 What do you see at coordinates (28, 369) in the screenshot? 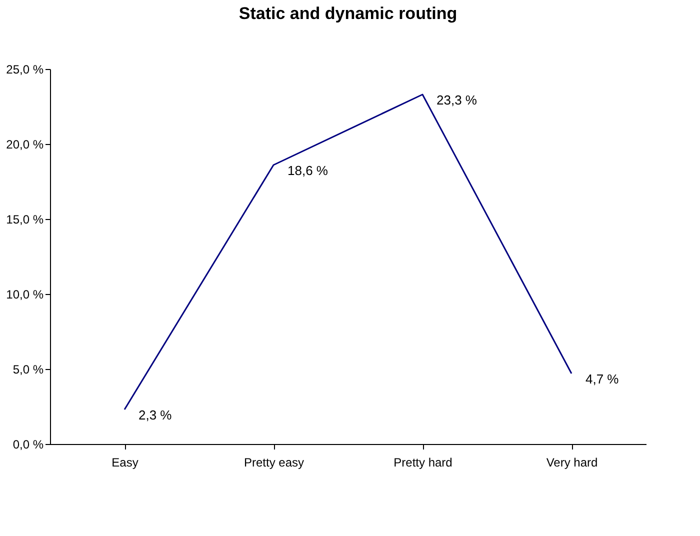
I see `y-tick-label: 5,0 %` at bounding box center [28, 369].